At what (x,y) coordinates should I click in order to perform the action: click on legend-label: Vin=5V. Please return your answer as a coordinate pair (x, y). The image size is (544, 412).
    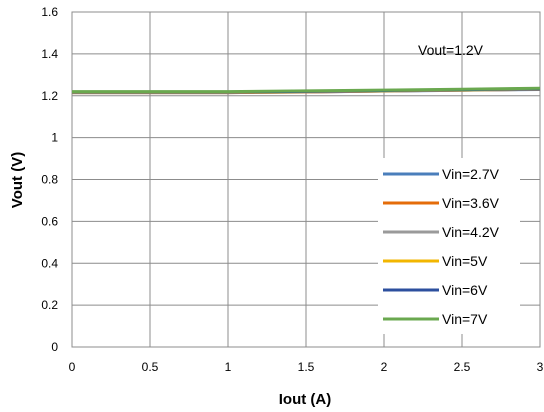
    Looking at the image, I should click on (465, 261).